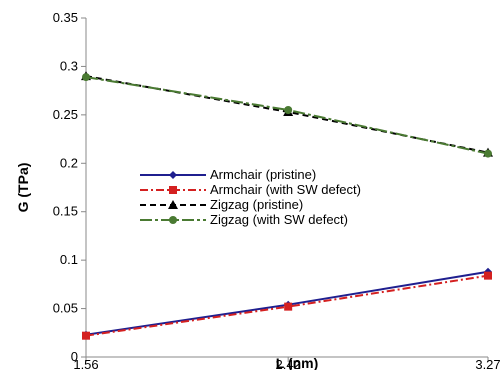 The height and width of the screenshot is (370, 503). What do you see at coordinates (69, 162) in the screenshot?
I see `y-tick-label: 0.2` at bounding box center [69, 162].